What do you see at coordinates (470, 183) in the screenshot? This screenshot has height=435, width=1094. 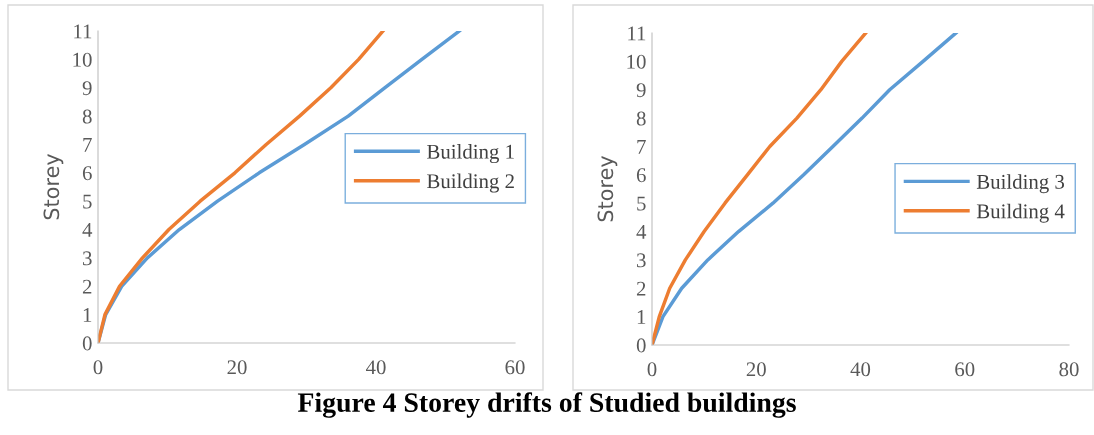 I see `legend-label: Building 2` at bounding box center [470, 183].